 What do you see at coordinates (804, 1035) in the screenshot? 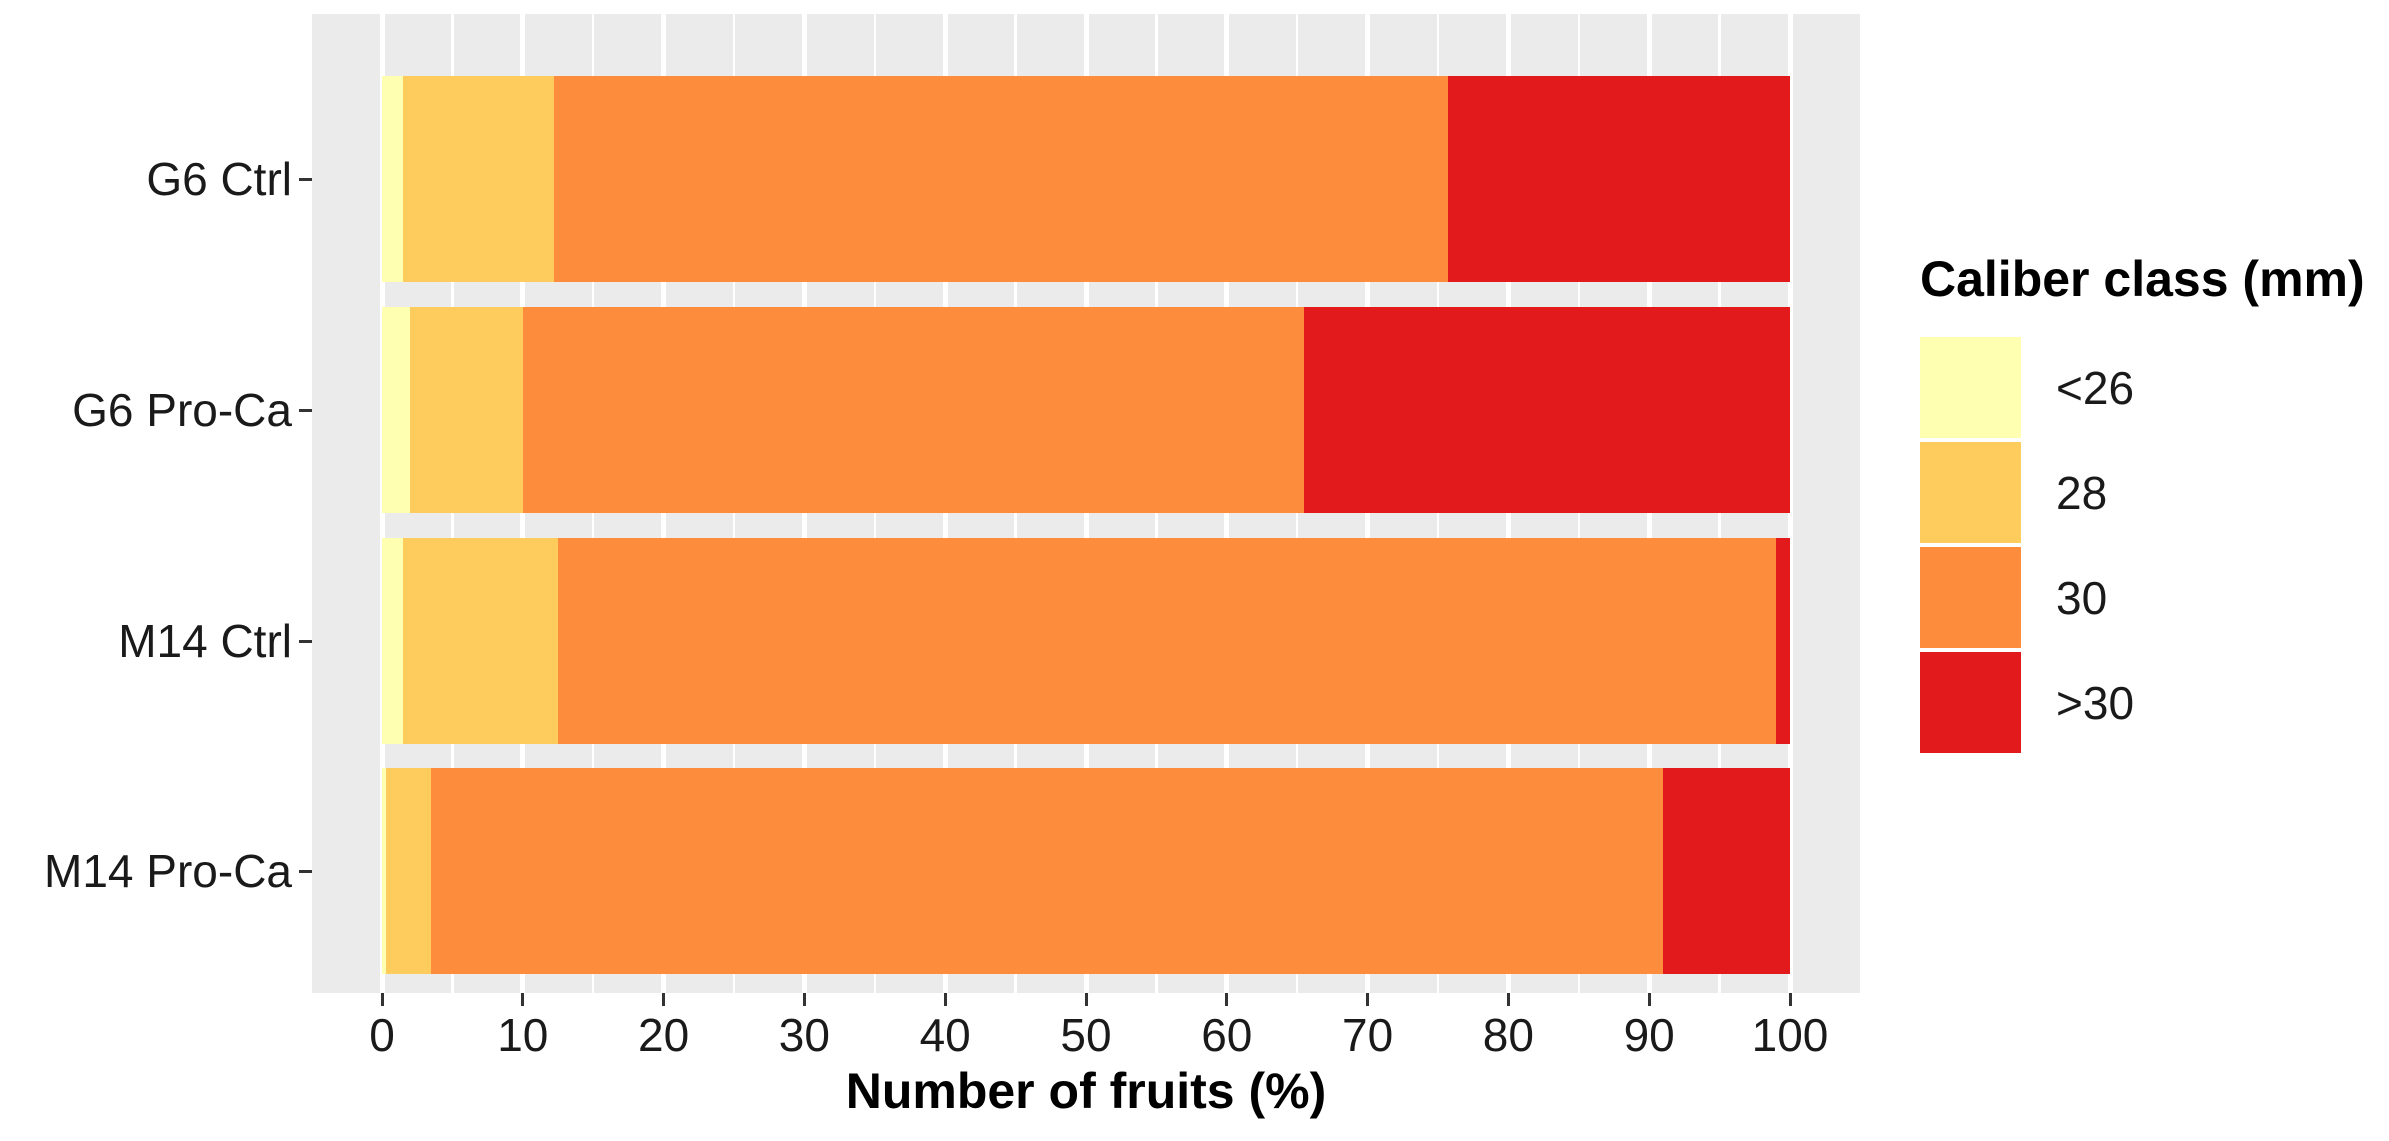
I see `x-tick-label: 30` at bounding box center [804, 1035].